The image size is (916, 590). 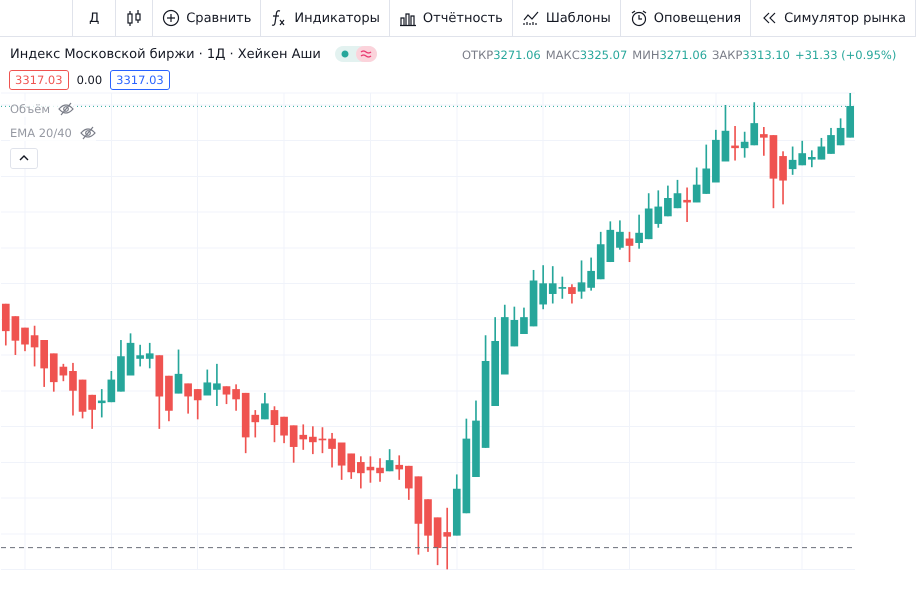 What do you see at coordinates (766, 55) in the screenshot?
I see `text: 3313.10` at bounding box center [766, 55].